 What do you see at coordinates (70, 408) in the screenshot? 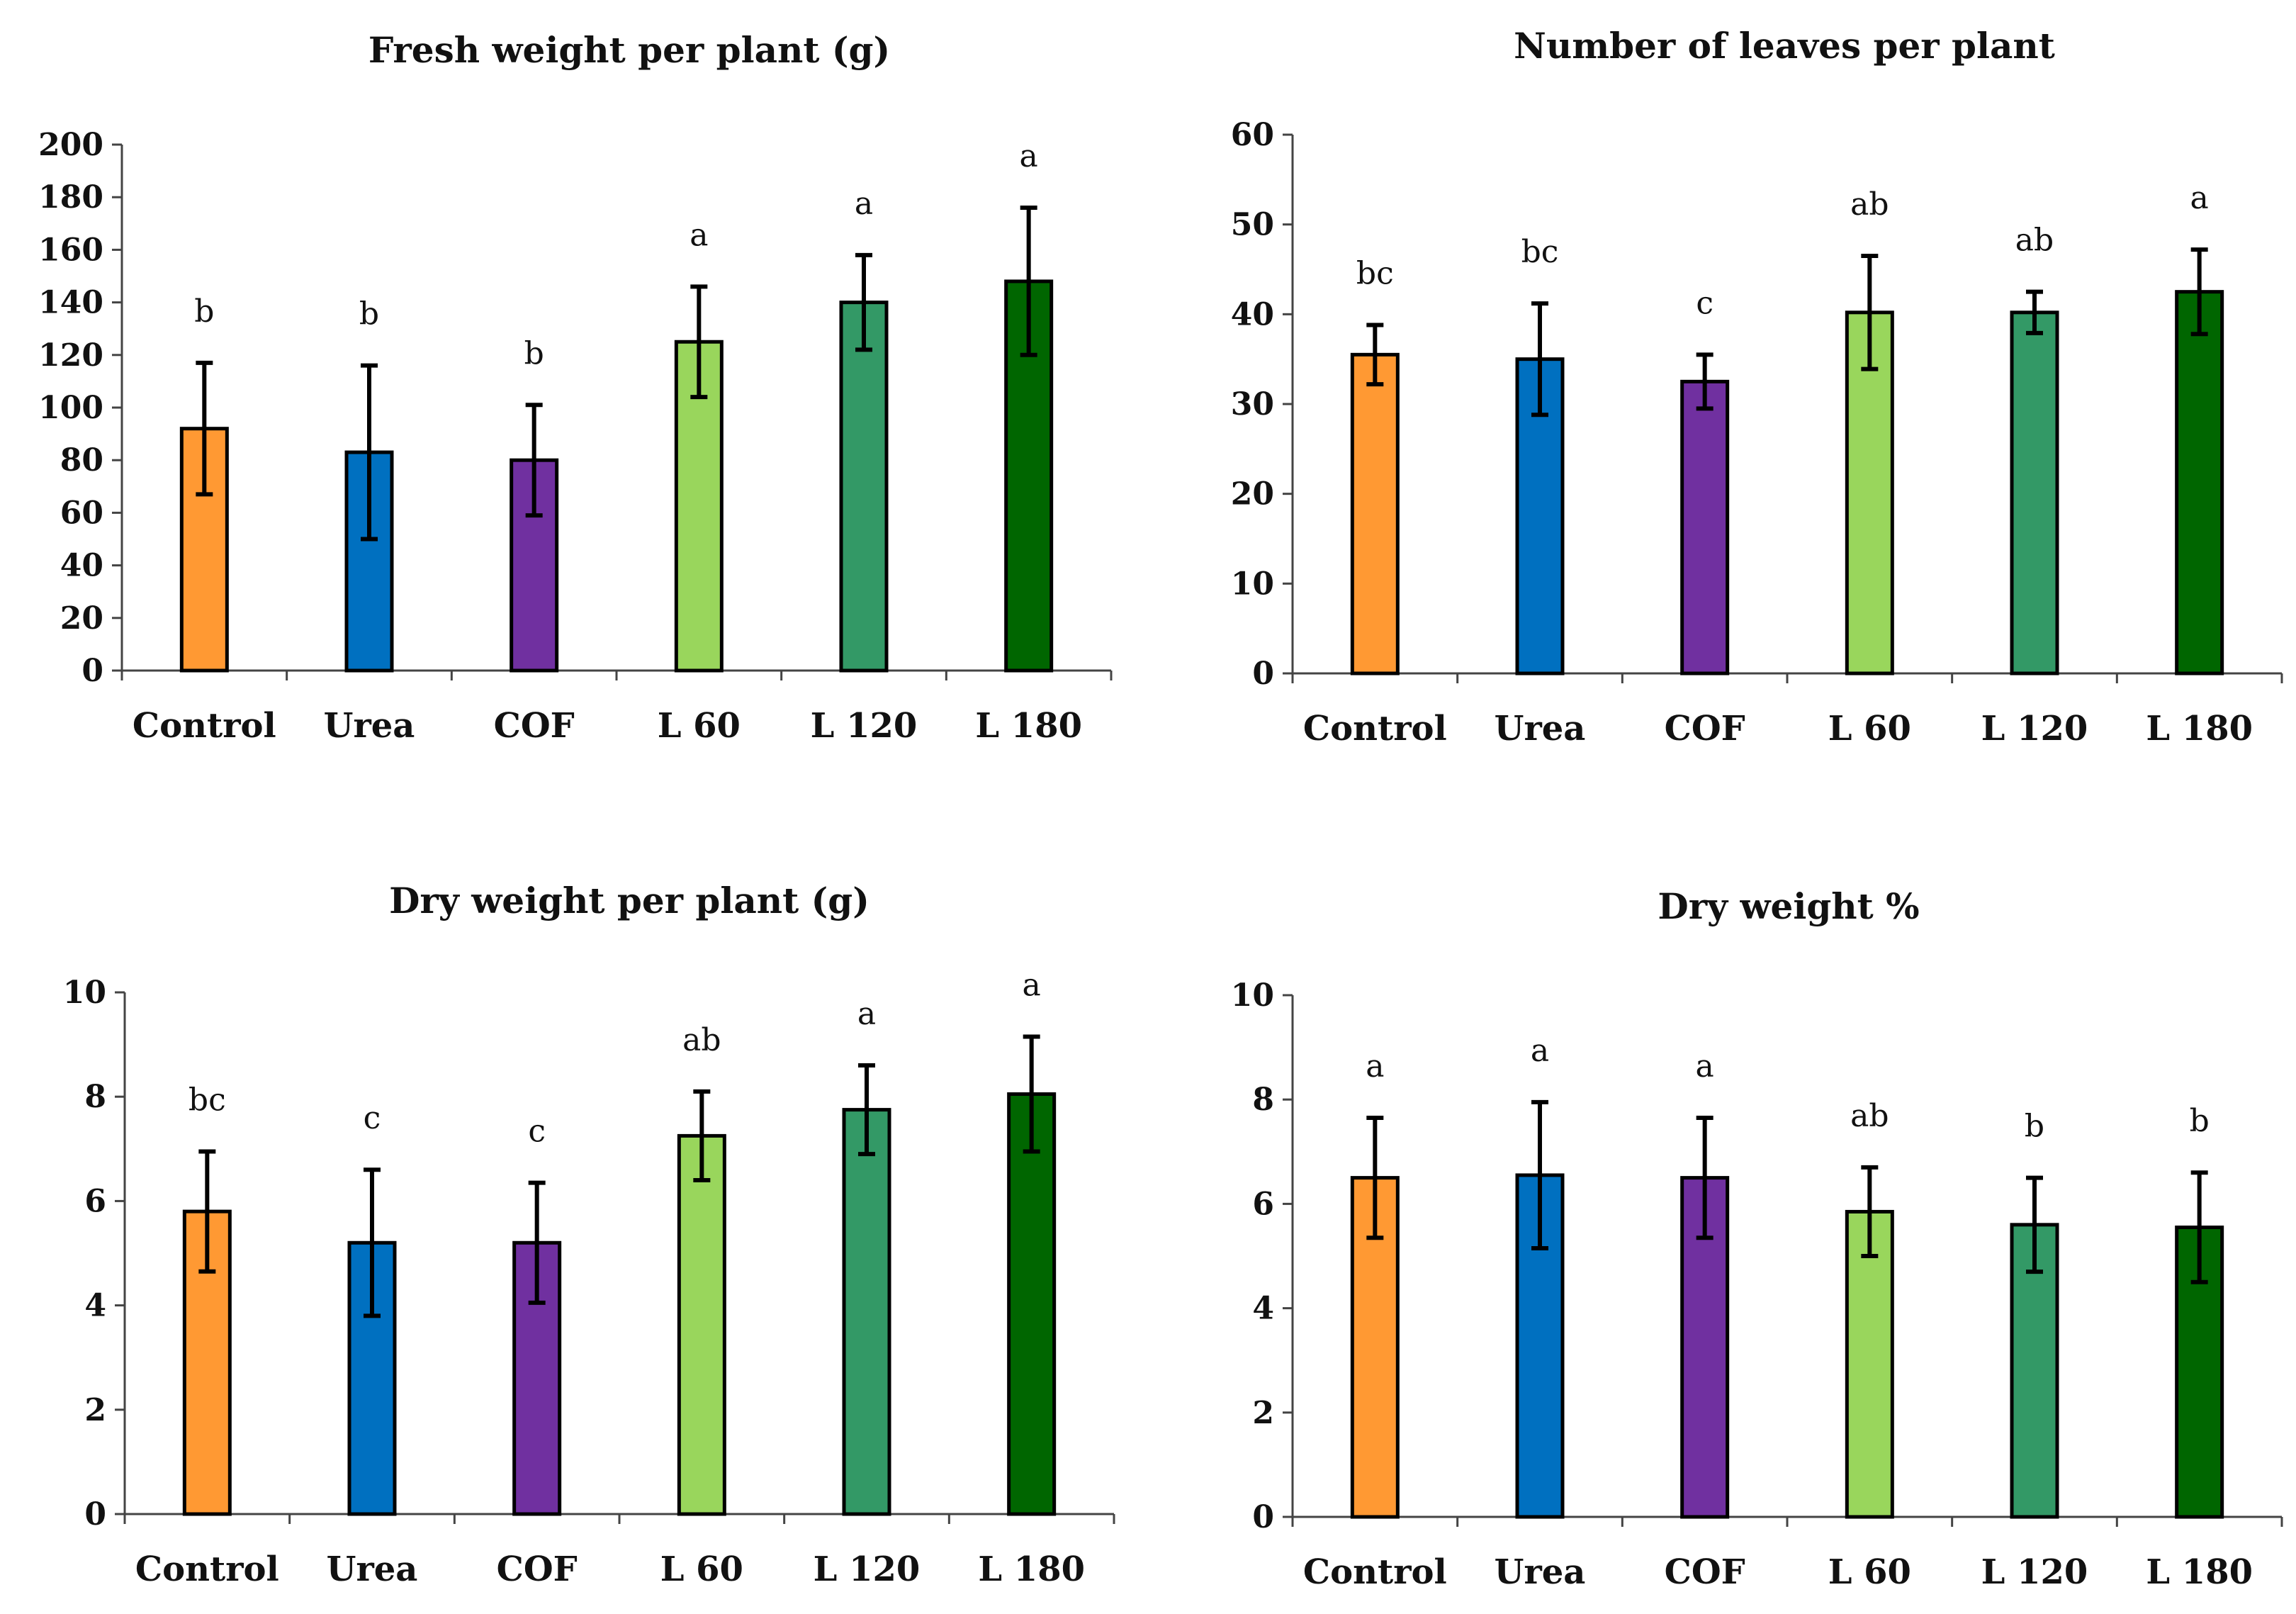
I see `y-tick-label: 100` at bounding box center [70, 408].